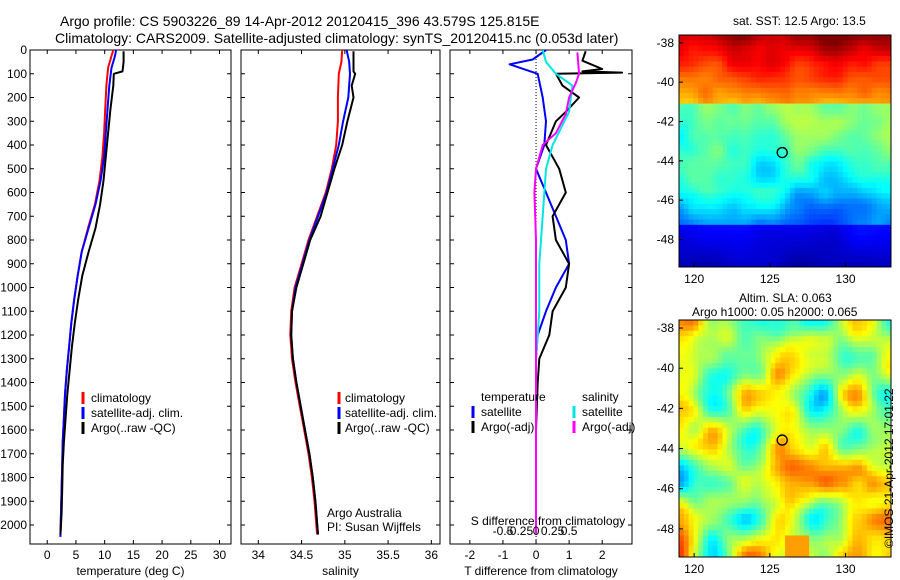 Image resolution: width=900 pixels, height=580 pixels. I want to click on series-group, so click(92, 293).